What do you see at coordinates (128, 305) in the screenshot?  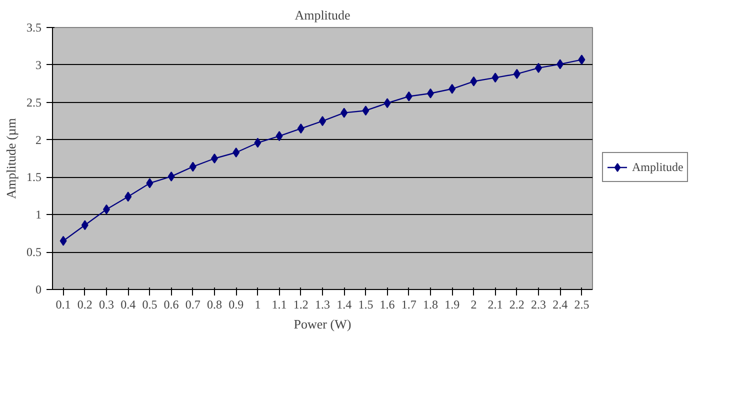 I see `x-tick-label: 0.4` at bounding box center [128, 305].